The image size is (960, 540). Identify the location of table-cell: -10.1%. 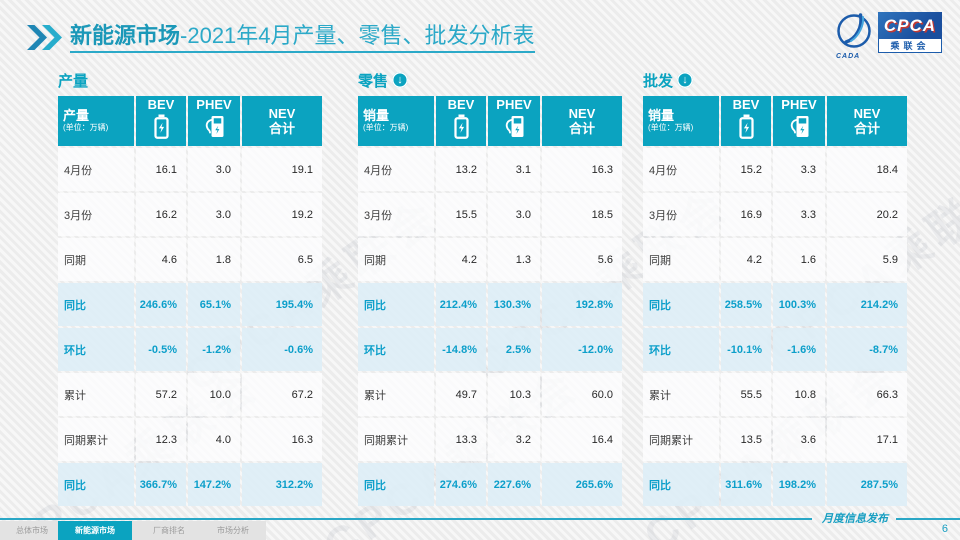
(746, 349).